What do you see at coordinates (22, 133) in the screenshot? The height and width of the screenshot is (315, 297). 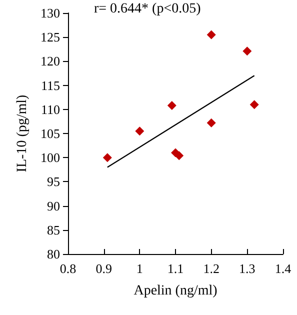 I see `y-axis-title: IL-10 (pg/ml)` at bounding box center [22, 133].